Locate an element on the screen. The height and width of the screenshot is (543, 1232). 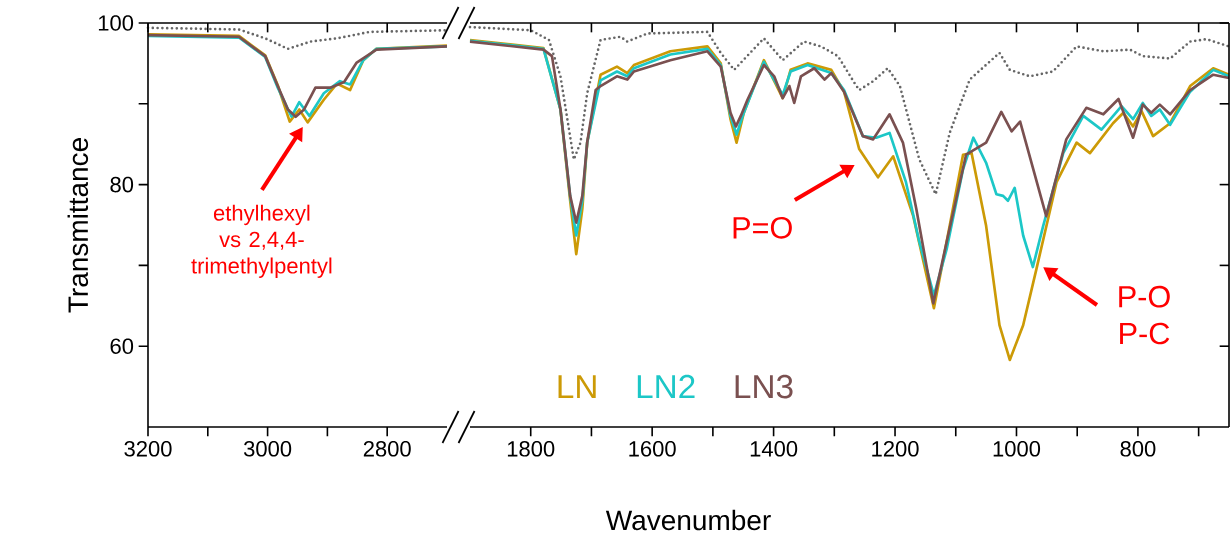
y-axis-title: Transmittance is located at coordinates (78, 225).